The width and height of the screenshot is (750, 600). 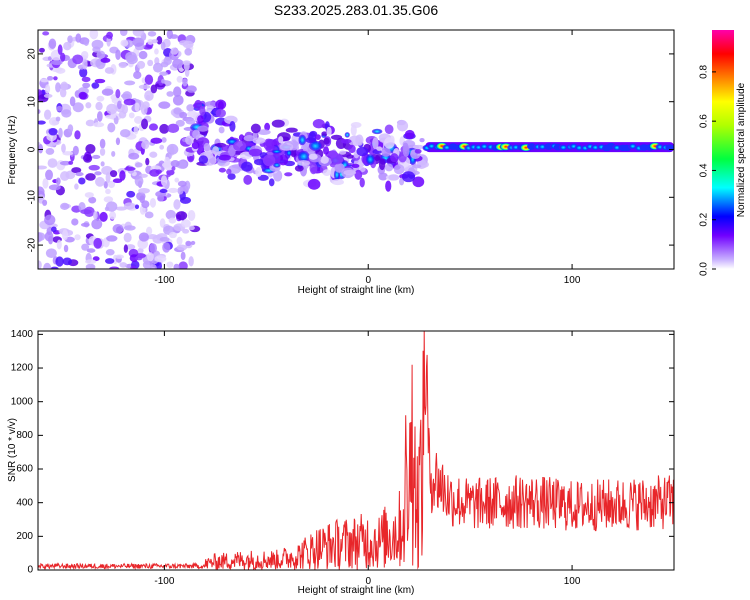 What do you see at coordinates (24, 502) in the screenshot?
I see `y-tick-label: 400` at bounding box center [24, 502].